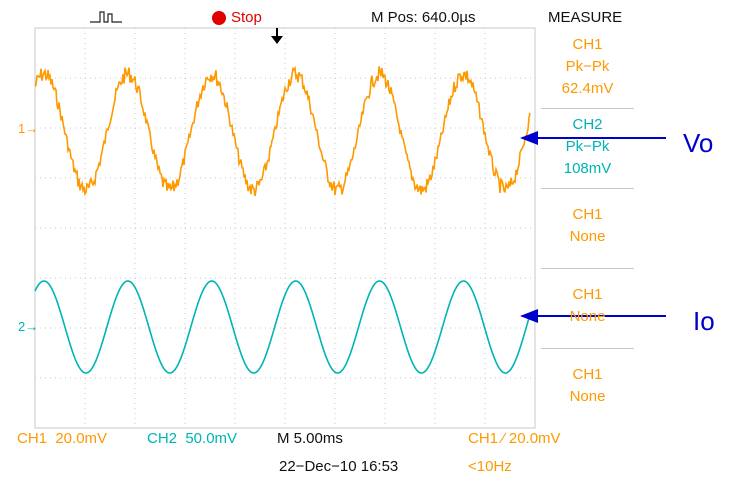 The width and height of the screenshot is (735, 494). I want to click on trigger-position-marker, so click(277, 36).